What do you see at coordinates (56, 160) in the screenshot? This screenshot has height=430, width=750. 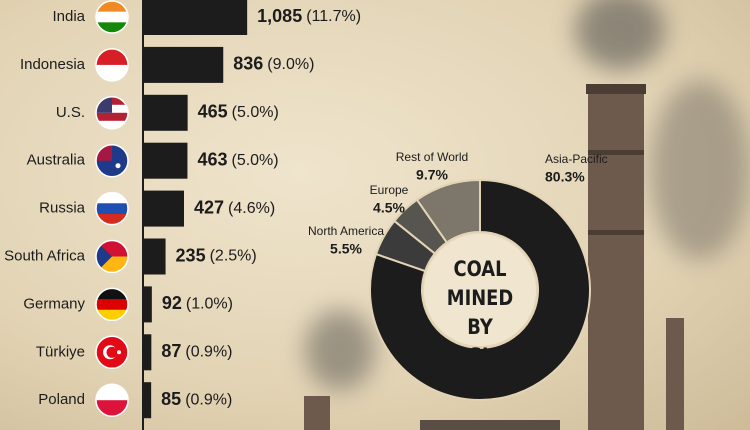 I see `category-label: Australia` at bounding box center [56, 160].